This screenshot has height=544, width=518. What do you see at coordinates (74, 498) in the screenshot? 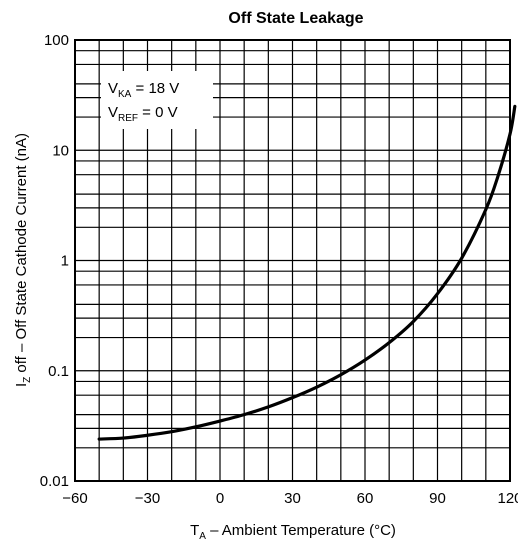
I see `x-tick-label: −60` at bounding box center [74, 498].